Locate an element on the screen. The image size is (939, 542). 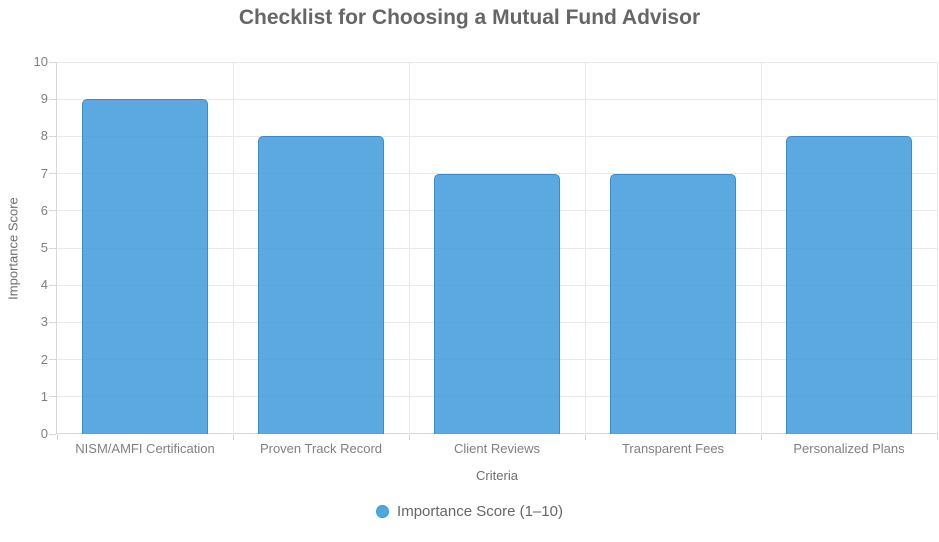
x-tick-label: NISM/AMFI Certification is located at coordinates (145, 448).